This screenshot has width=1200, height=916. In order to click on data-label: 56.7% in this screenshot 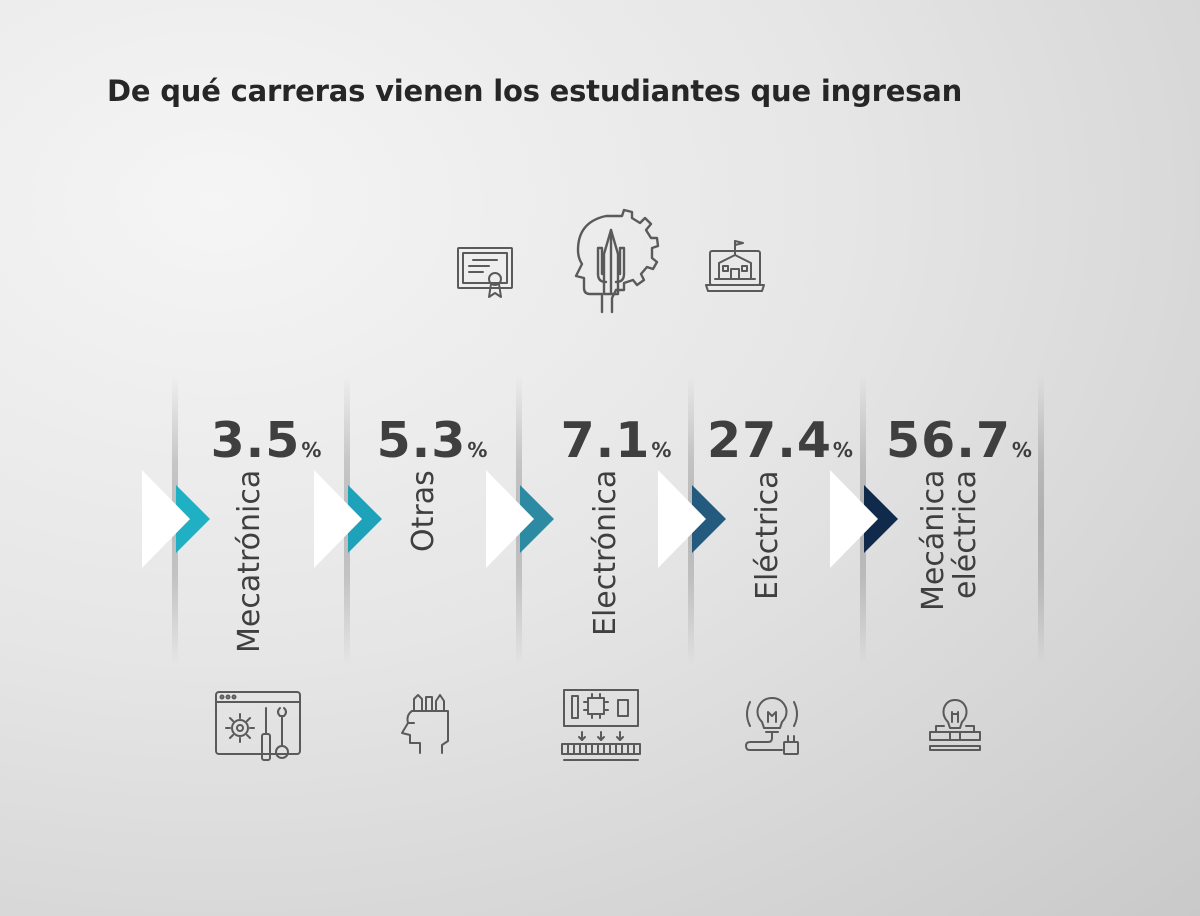, I will do `click(959, 440)`.